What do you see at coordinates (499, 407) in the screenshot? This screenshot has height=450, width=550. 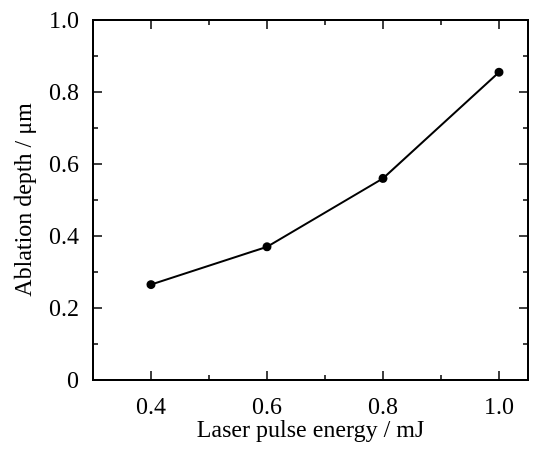 I see `x-tick-label: 1.0` at bounding box center [499, 407].